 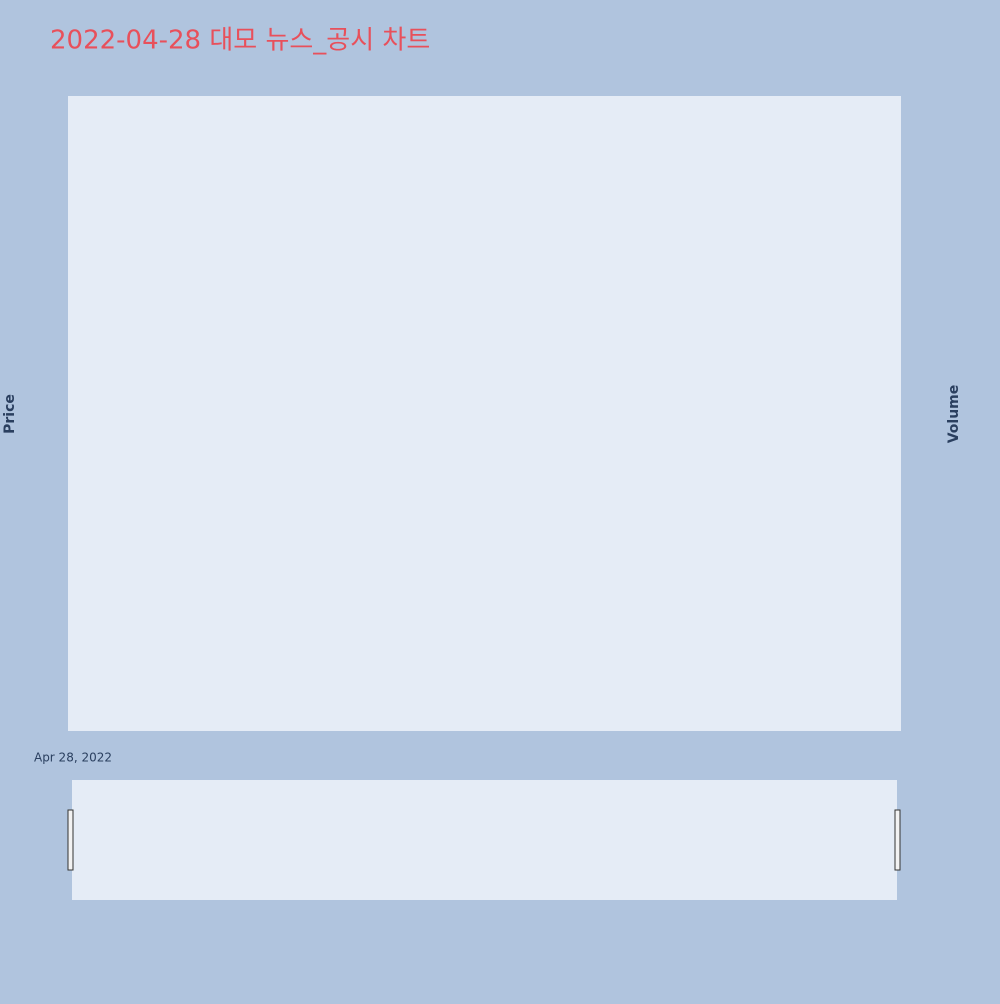 What do you see at coordinates (10, 414) in the screenshot?
I see `y-axis-title: Price` at bounding box center [10, 414].